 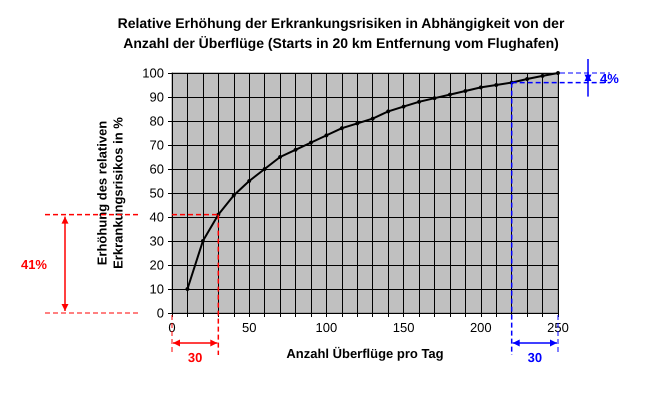 I want to click on y-tick-label: 100, so click(x=153, y=73).